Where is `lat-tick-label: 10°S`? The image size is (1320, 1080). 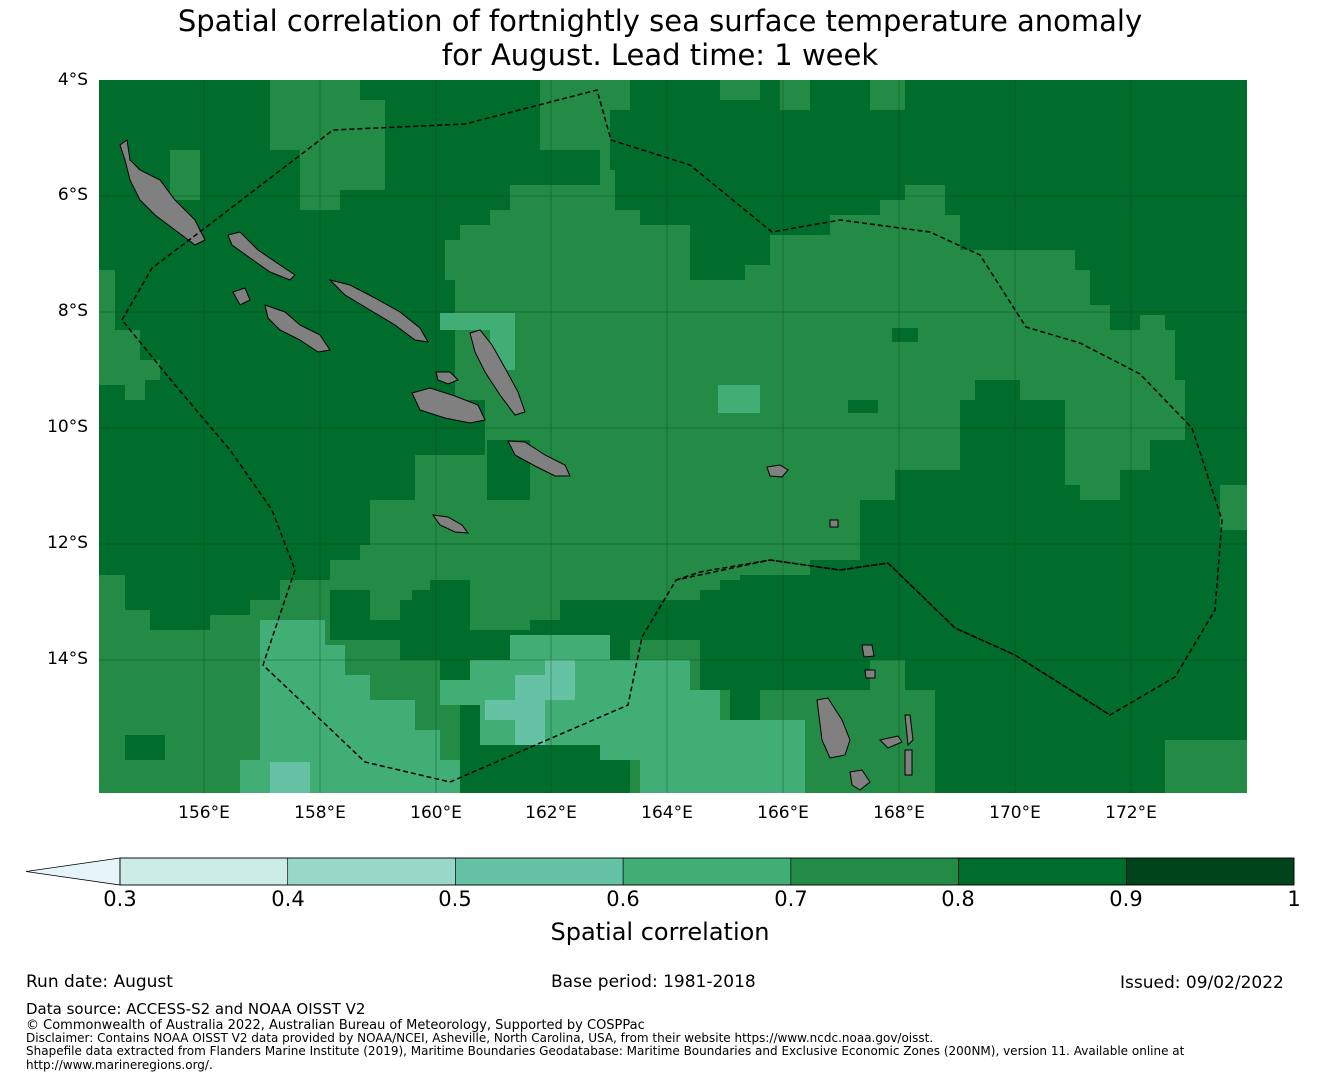 lat-tick-label: 10°S is located at coordinates (67, 427).